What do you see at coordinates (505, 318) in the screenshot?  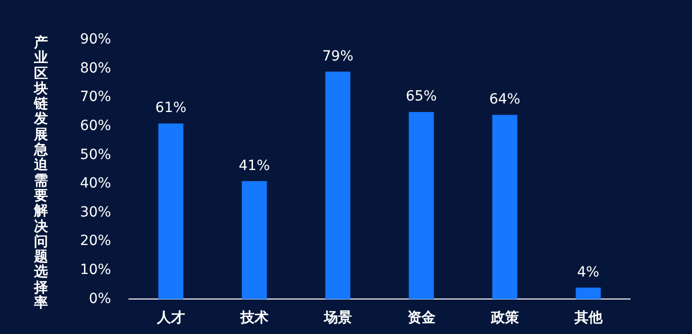 I see `x-tick-label: 政策` at bounding box center [505, 318].